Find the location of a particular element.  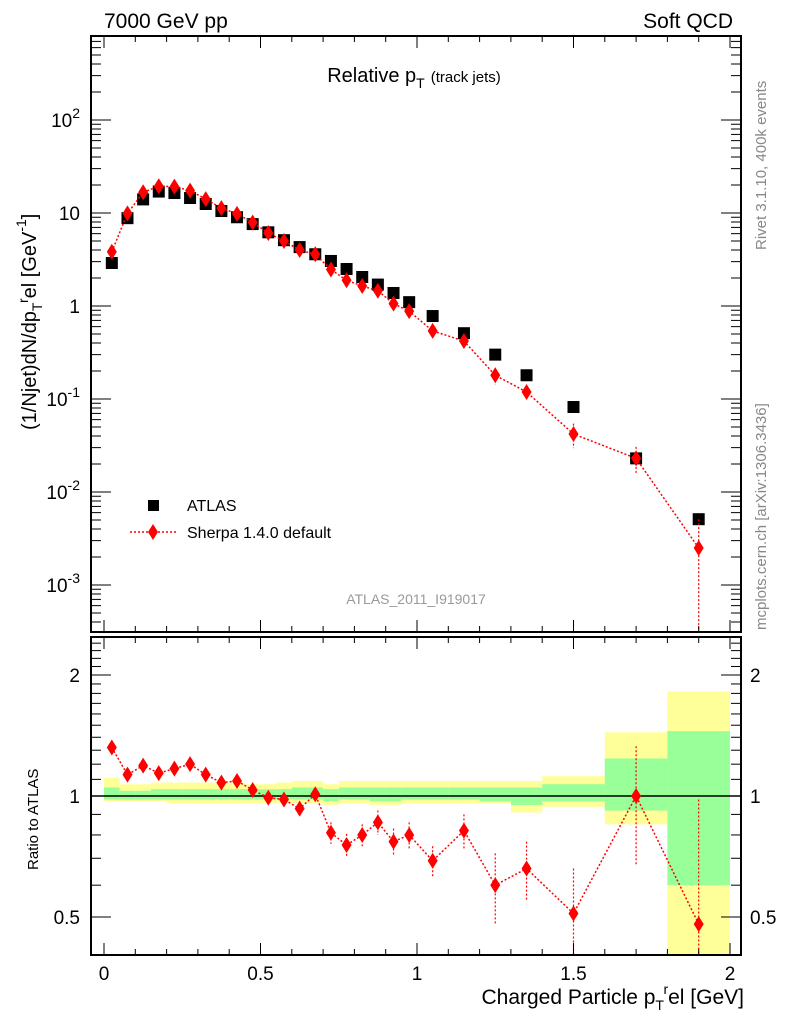

mcplots-label: mcplots.cern.ch [arXiv:1306.3436] is located at coordinates (761, 516).